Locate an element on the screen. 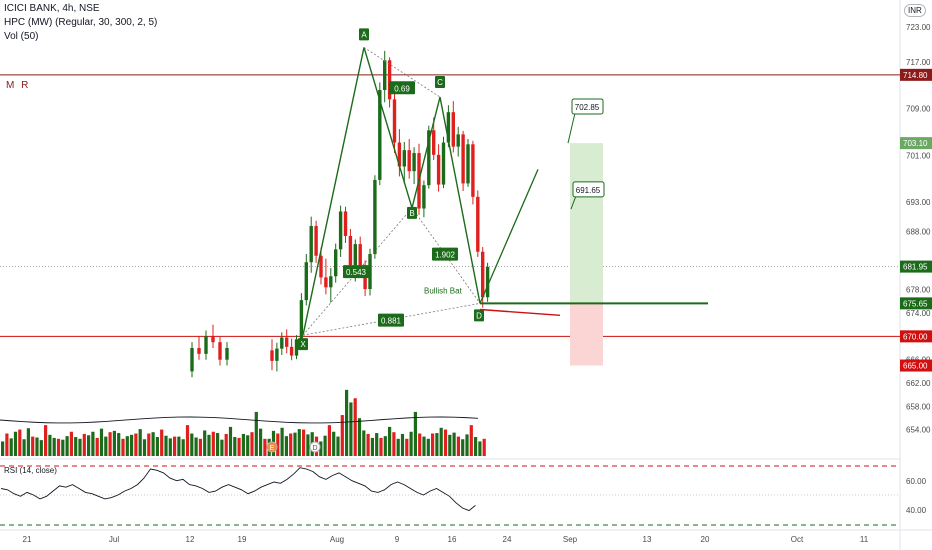  pattern-ratio-line-BD is located at coordinates (446, 255).